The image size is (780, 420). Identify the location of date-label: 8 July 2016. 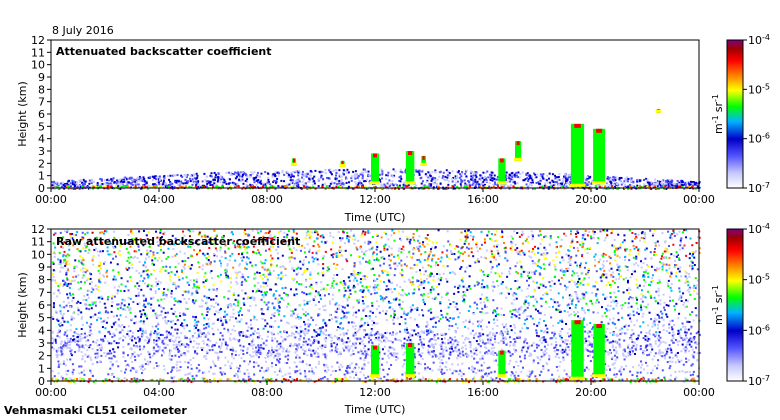
(83, 30).